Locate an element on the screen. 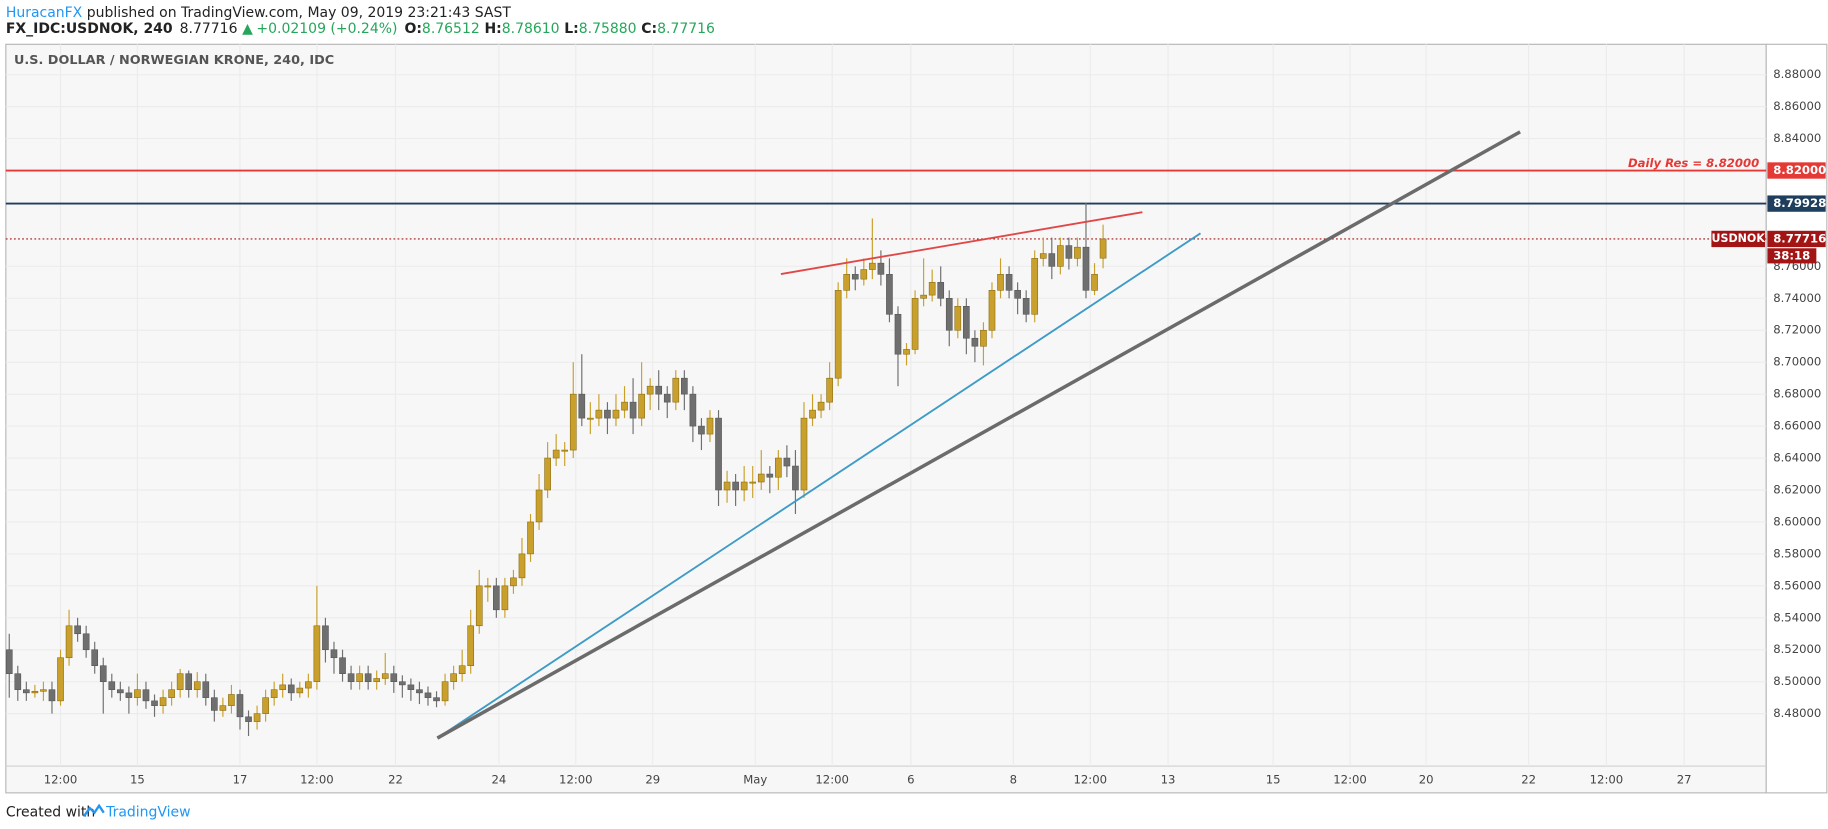 The height and width of the screenshot is (829, 1828). y-tick-label: 8.60000 is located at coordinates (1797, 521).